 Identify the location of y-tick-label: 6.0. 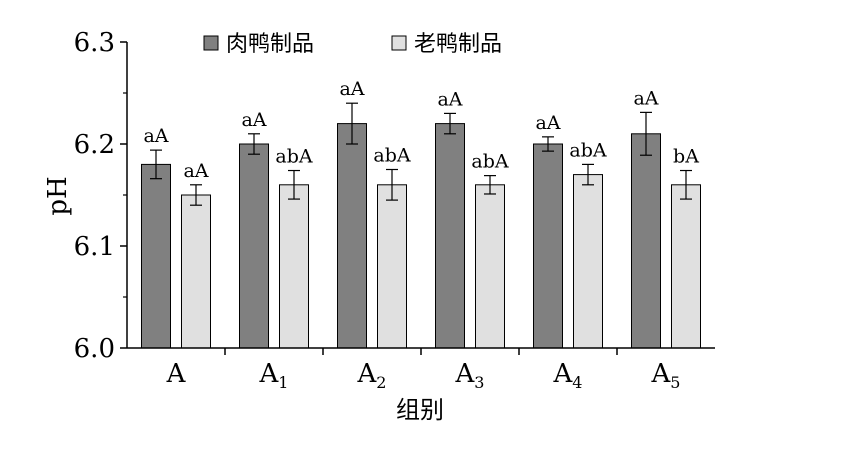
(94, 349).